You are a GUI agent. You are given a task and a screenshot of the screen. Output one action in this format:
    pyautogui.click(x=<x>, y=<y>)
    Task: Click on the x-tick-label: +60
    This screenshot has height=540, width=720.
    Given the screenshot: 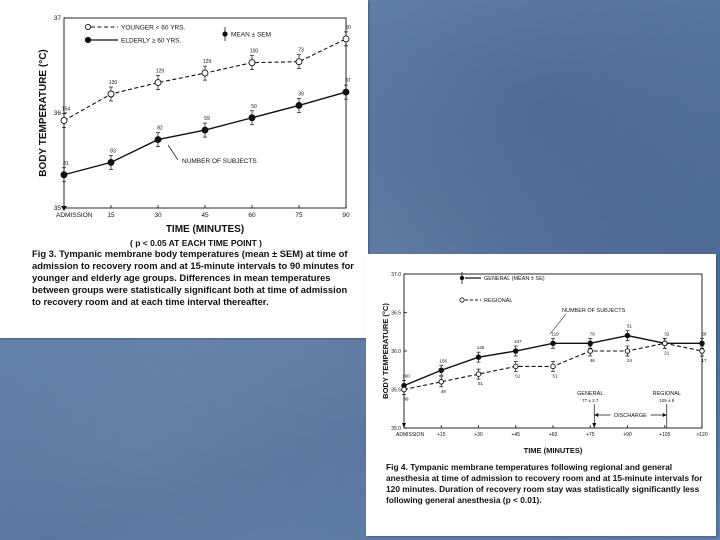 What is the action you would take?
    pyautogui.click(x=553, y=435)
    